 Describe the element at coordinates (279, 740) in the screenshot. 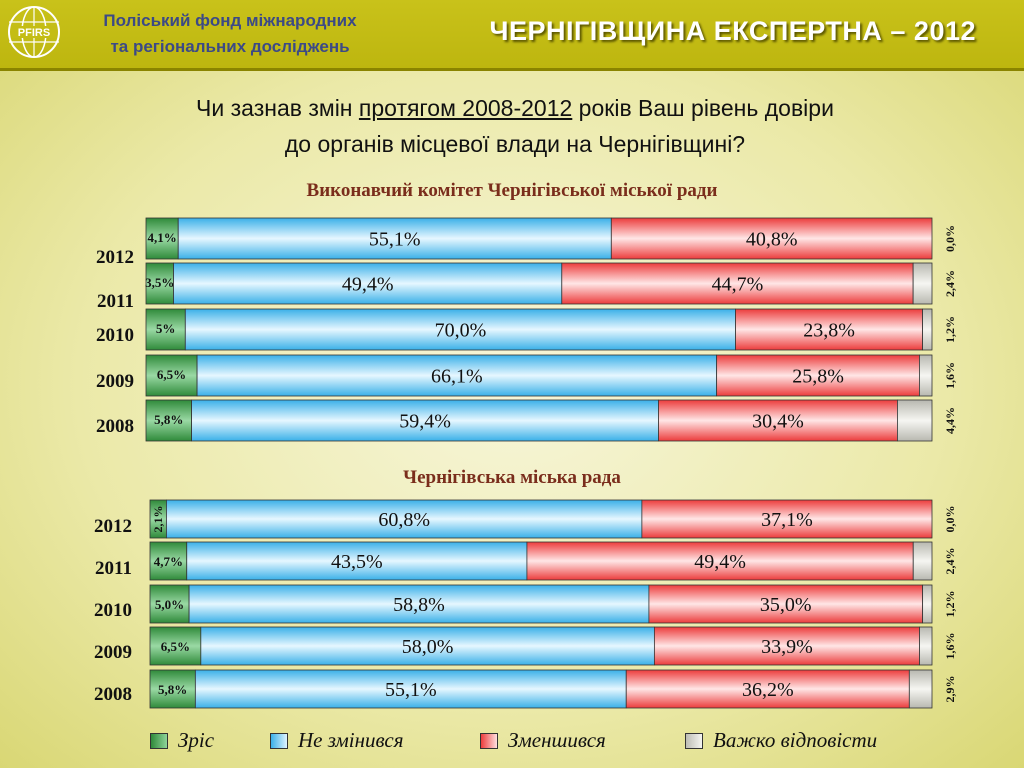

I see `legend-swatch-unchanged` at that location.